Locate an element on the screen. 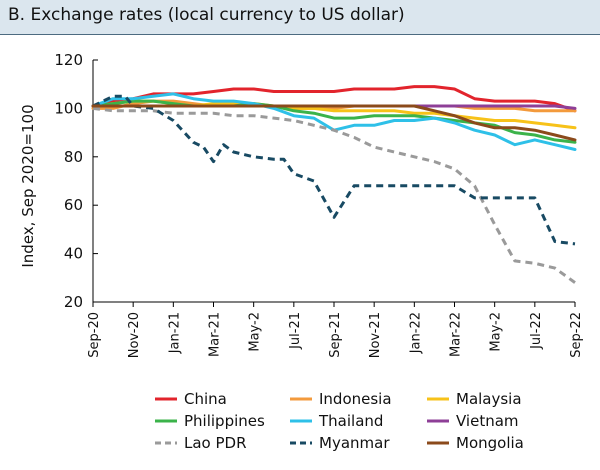 The height and width of the screenshot is (470, 600). x-tick-label: Sep-21 is located at coordinates (335, 335).